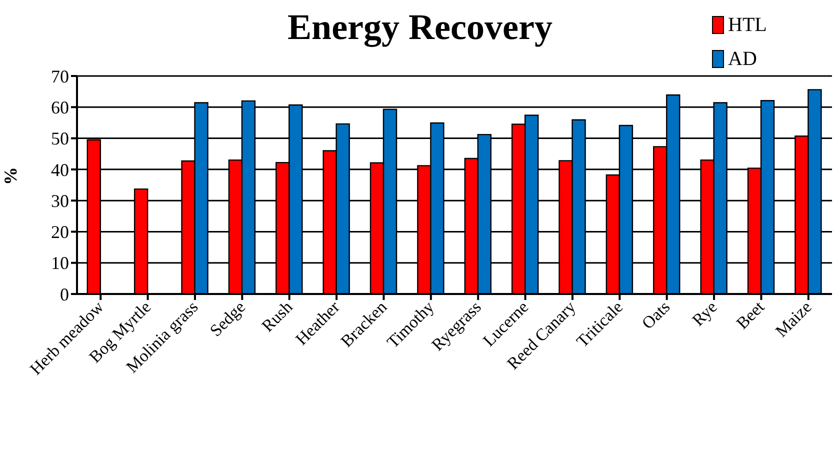 The image size is (833, 474). Describe the element at coordinates (420, 27) in the screenshot. I see `chart-title: Energy Recovery` at that location.